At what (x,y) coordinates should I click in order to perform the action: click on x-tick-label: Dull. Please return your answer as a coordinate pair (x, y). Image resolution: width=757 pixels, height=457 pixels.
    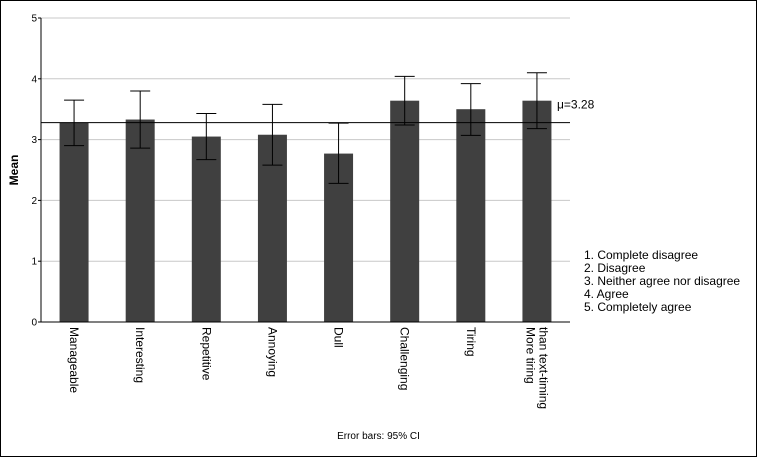
    Looking at the image, I should click on (339, 337).